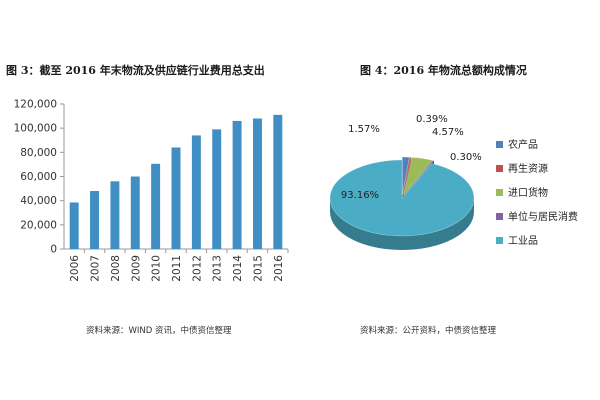 The height and width of the screenshot is (400, 600). I want to click on legend-item: 农产品, so click(537, 146).